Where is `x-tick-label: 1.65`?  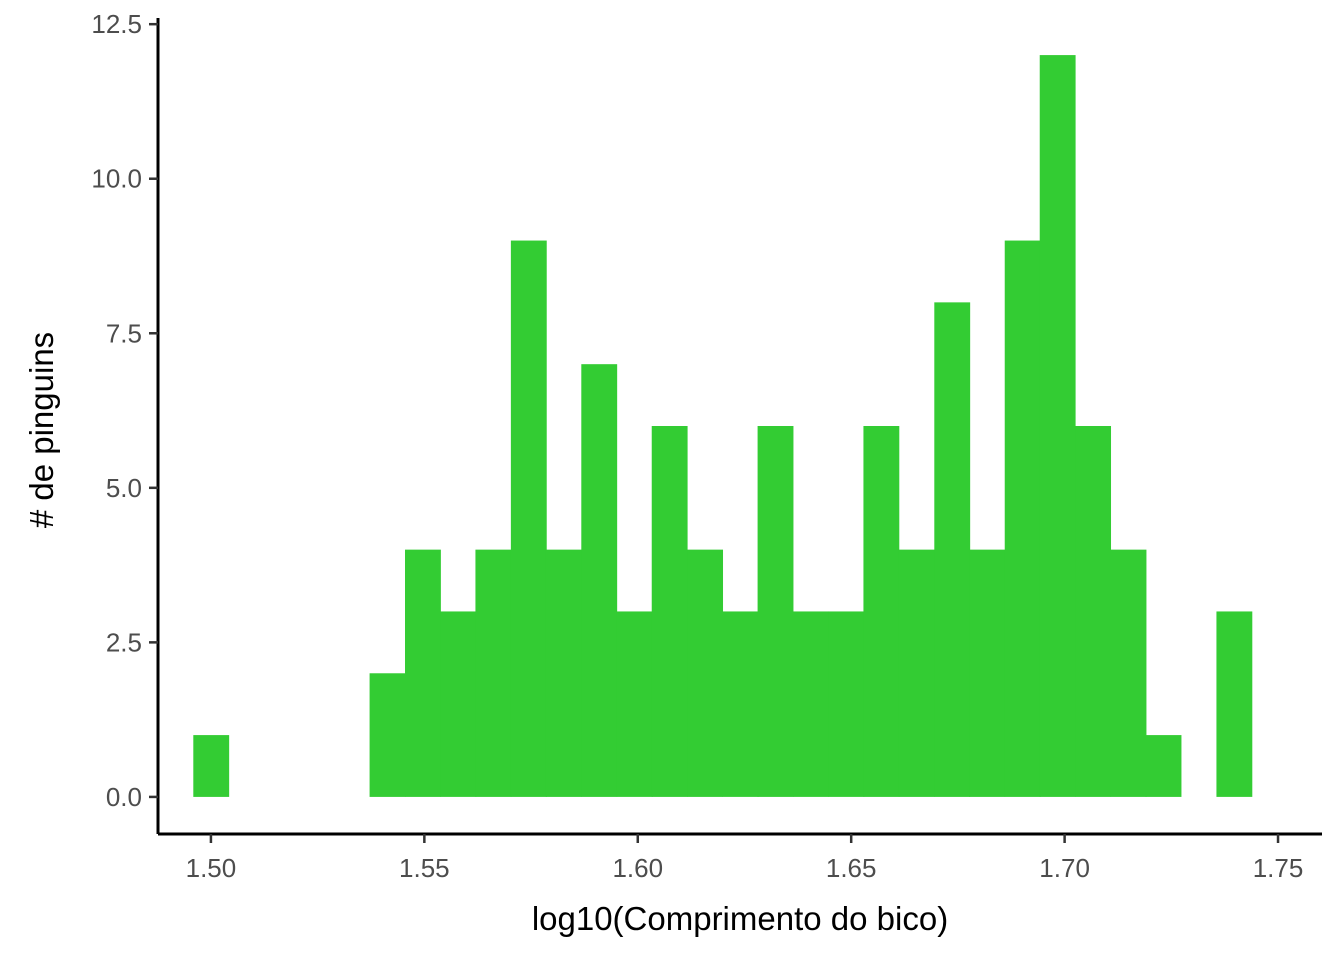 x-tick-label: 1.65 is located at coordinates (851, 868).